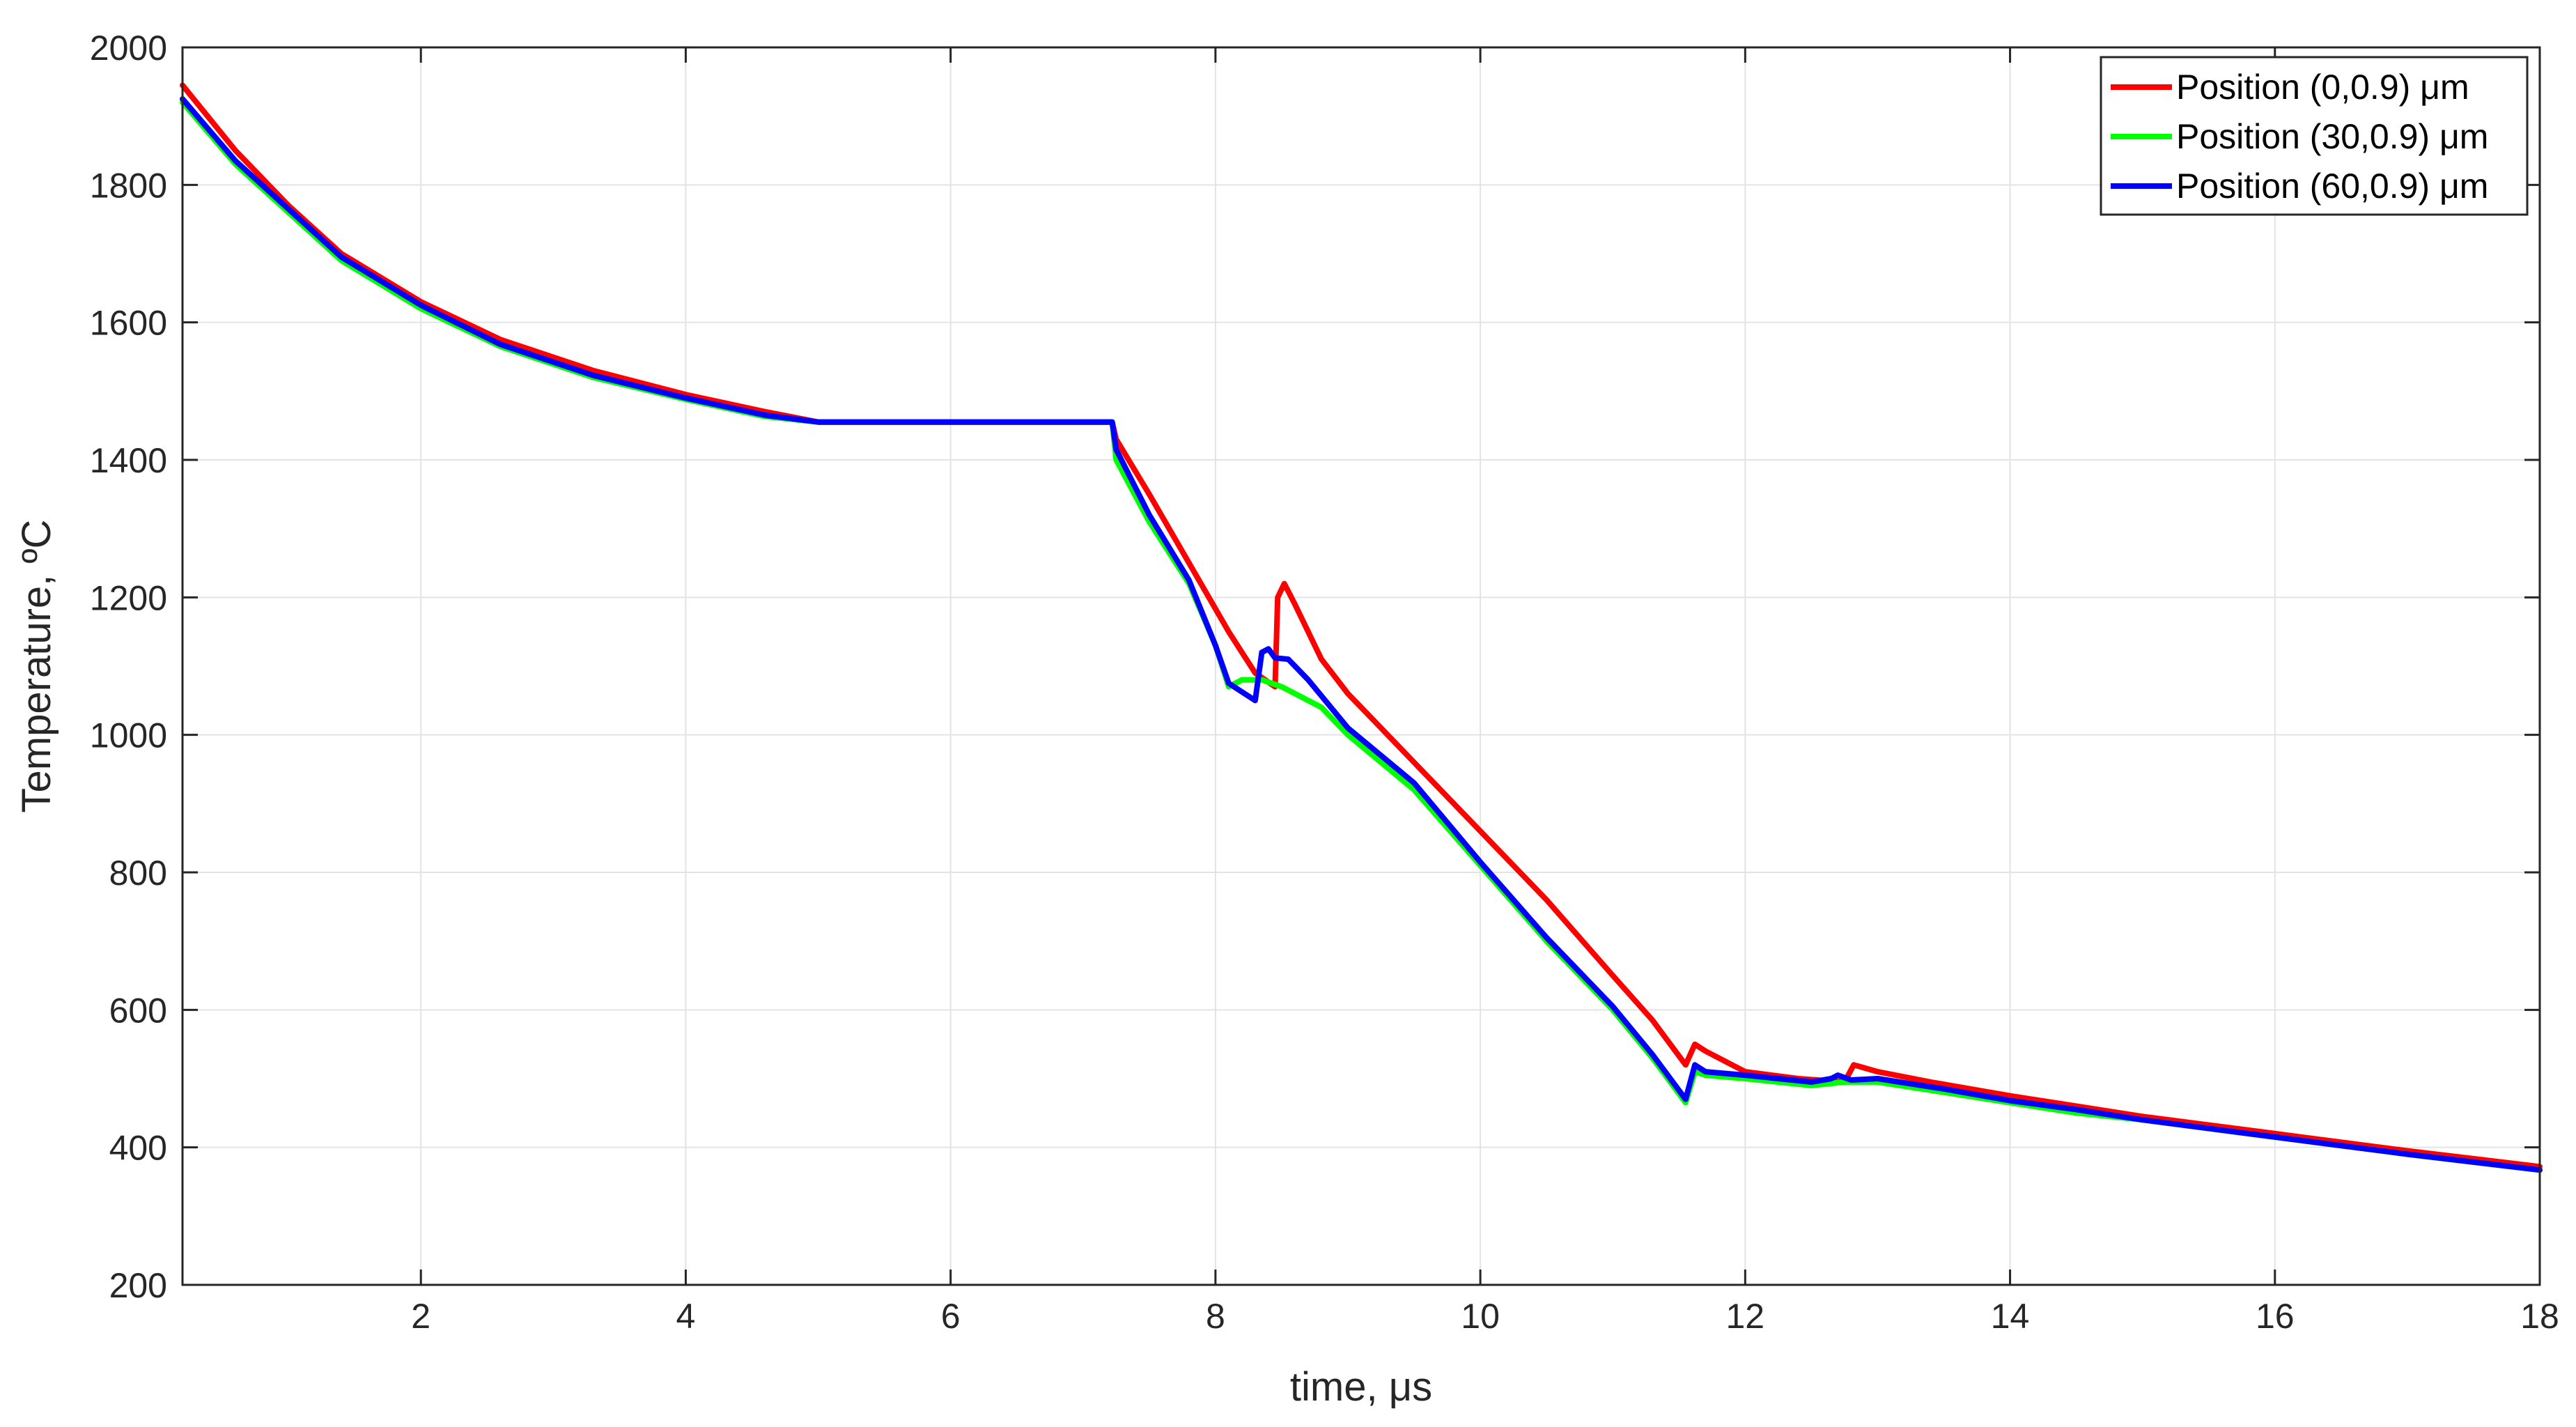  Describe the element at coordinates (1745, 1316) in the screenshot. I see `x-tick-label: 12` at that location.